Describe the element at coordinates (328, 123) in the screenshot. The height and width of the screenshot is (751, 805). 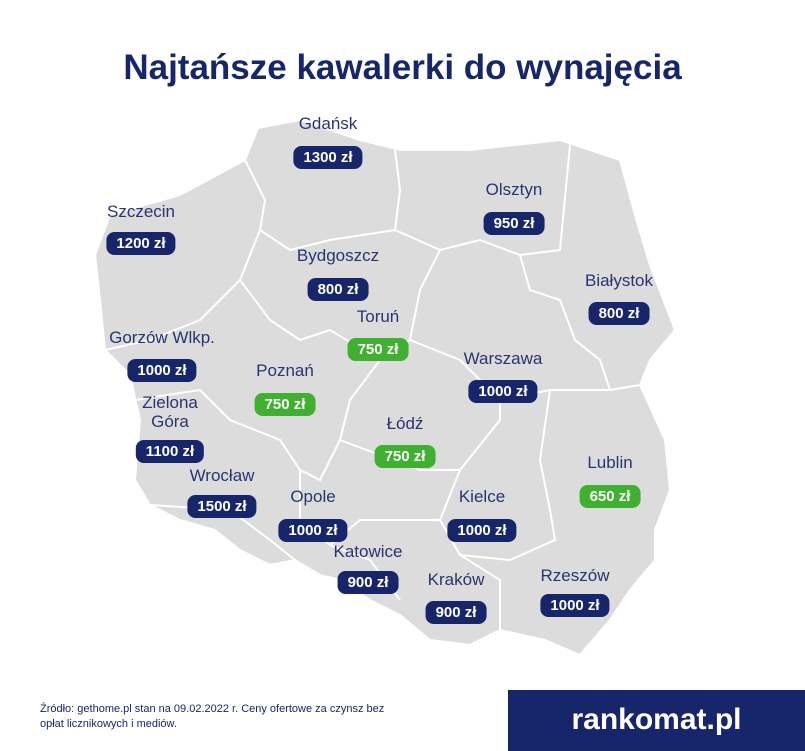
I see `city-name: Gdańsk` at that location.